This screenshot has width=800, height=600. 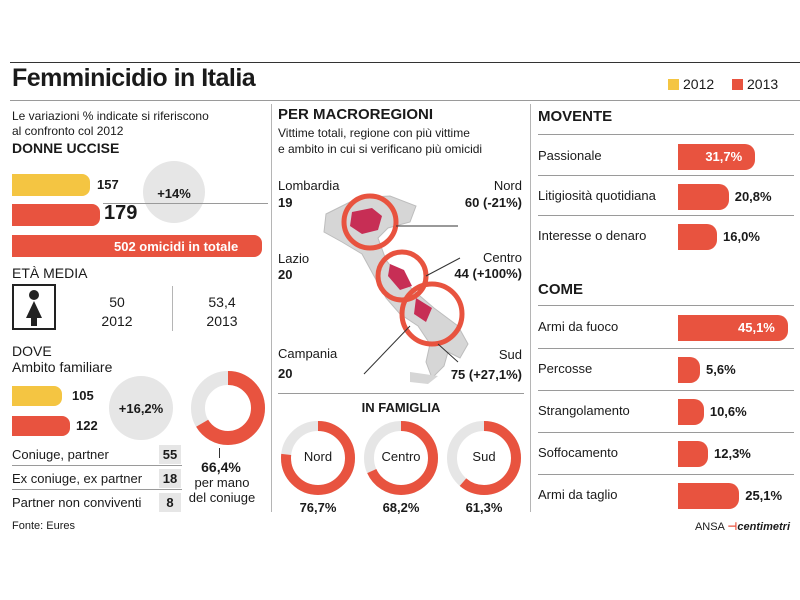 I want to click on coniuge-caption-2: del coniuge, so click(x=222, y=497).